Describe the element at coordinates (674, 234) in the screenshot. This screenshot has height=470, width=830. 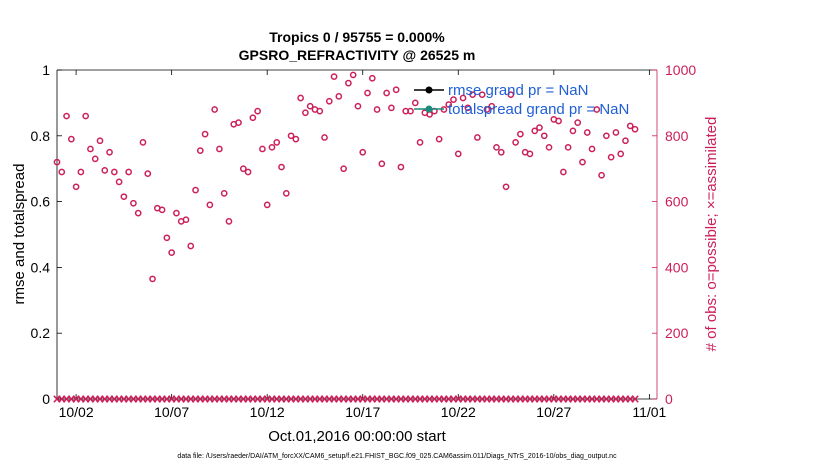
I see `y-axis-right-ticks: 0 200 400 600 800 1000` at that location.